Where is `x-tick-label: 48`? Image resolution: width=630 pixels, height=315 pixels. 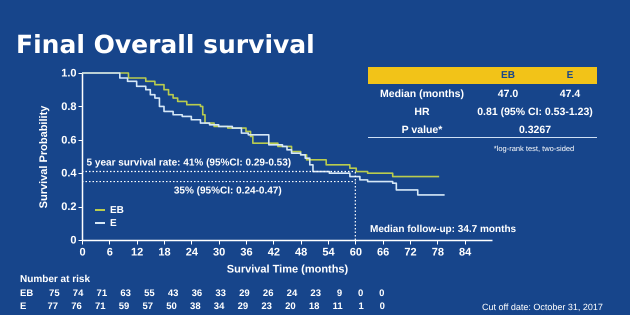
x-tick-label: 48 is located at coordinates (301, 252).